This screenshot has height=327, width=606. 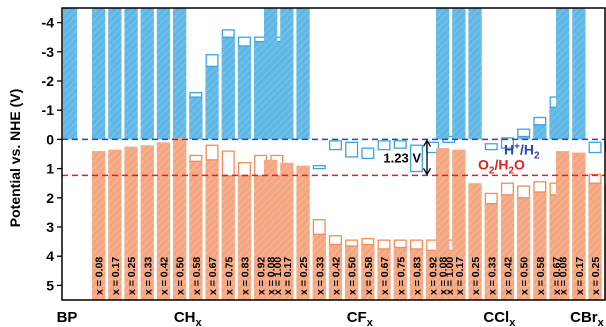 What do you see at coordinates (15, 158) in the screenshot?
I see `y-axis-label: Potential vs. NHE (V)` at bounding box center [15, 158].